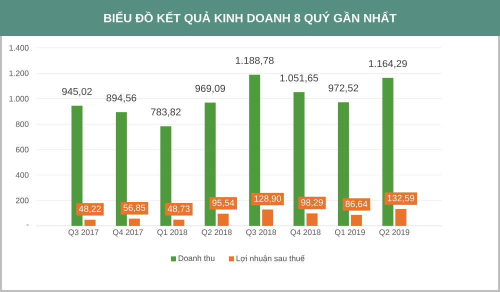 The image size is (500, 292). What do you see at coordinates (270, 258) in the screenshot?
I see `legend-label: Lợi nhuận sau thuế` at bounding box center [270, 258].